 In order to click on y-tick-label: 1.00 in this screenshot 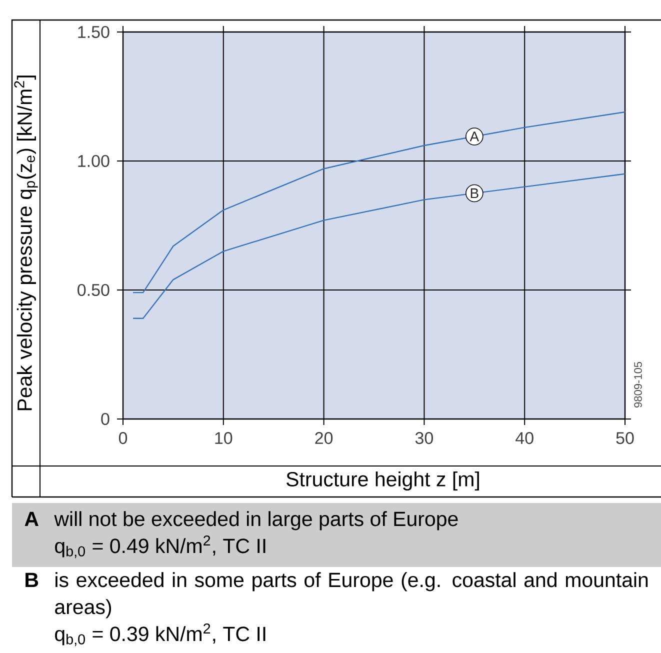, I will do `click(94, 161)`.